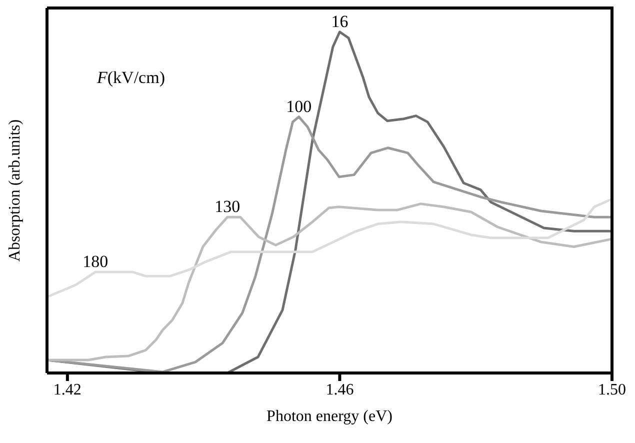  I want to click on legend-title: F(kV/cm), so click(130, 77).